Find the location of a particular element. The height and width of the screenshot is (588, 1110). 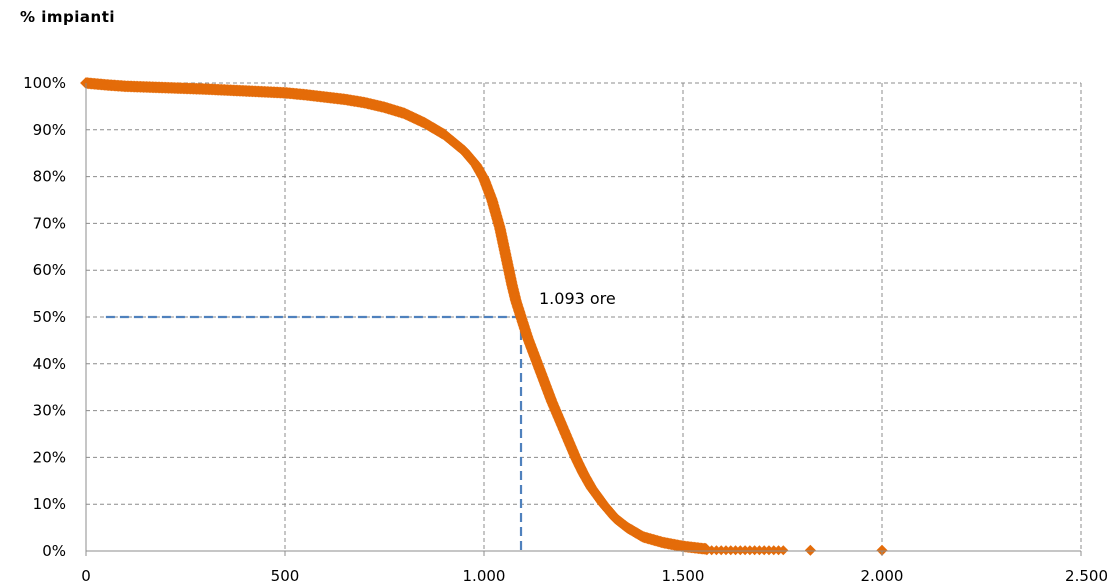

y-tick-label: 80% is located at coordinates (49, 177).